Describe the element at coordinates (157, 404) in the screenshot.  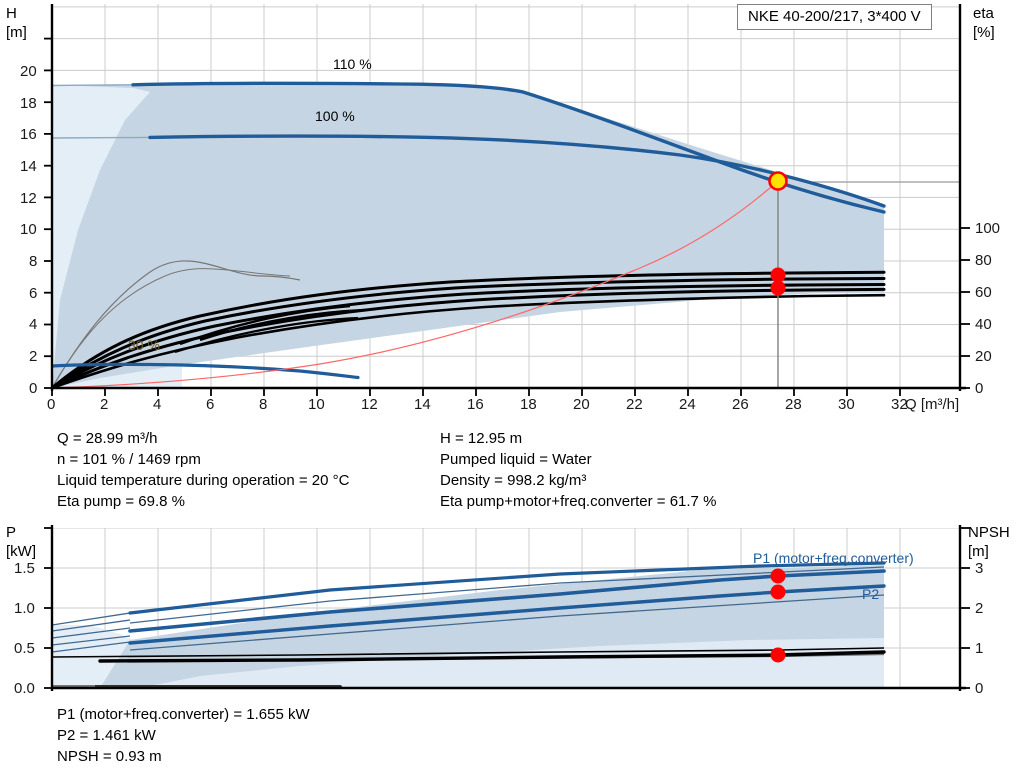
I see `main-x-tick-4: 4` at that location.